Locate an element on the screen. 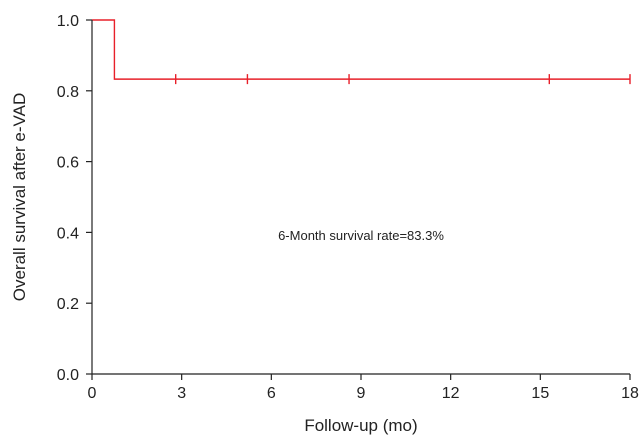 The height and width of the screenshot is (442, 643). x-tick-label: 3 is located at coordinates (181, 393).